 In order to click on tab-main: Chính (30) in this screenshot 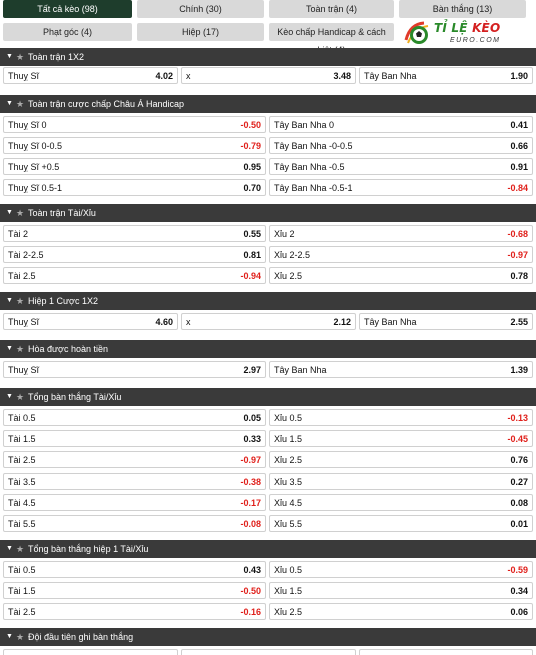, I will do `click(200, 9)`.